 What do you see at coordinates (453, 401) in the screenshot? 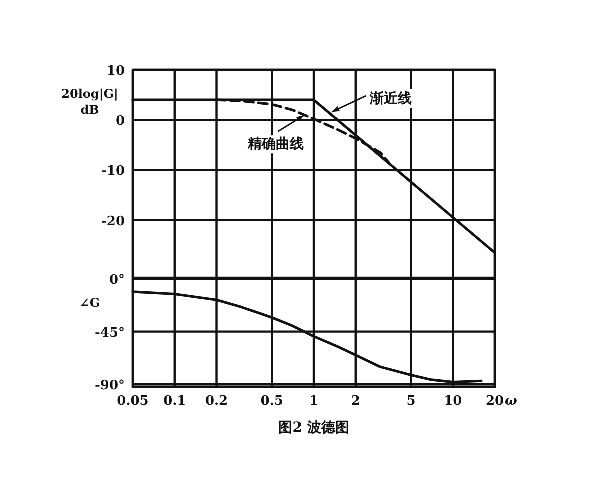
I see `x-tick-label: 10` at bounding box center [453, 401].